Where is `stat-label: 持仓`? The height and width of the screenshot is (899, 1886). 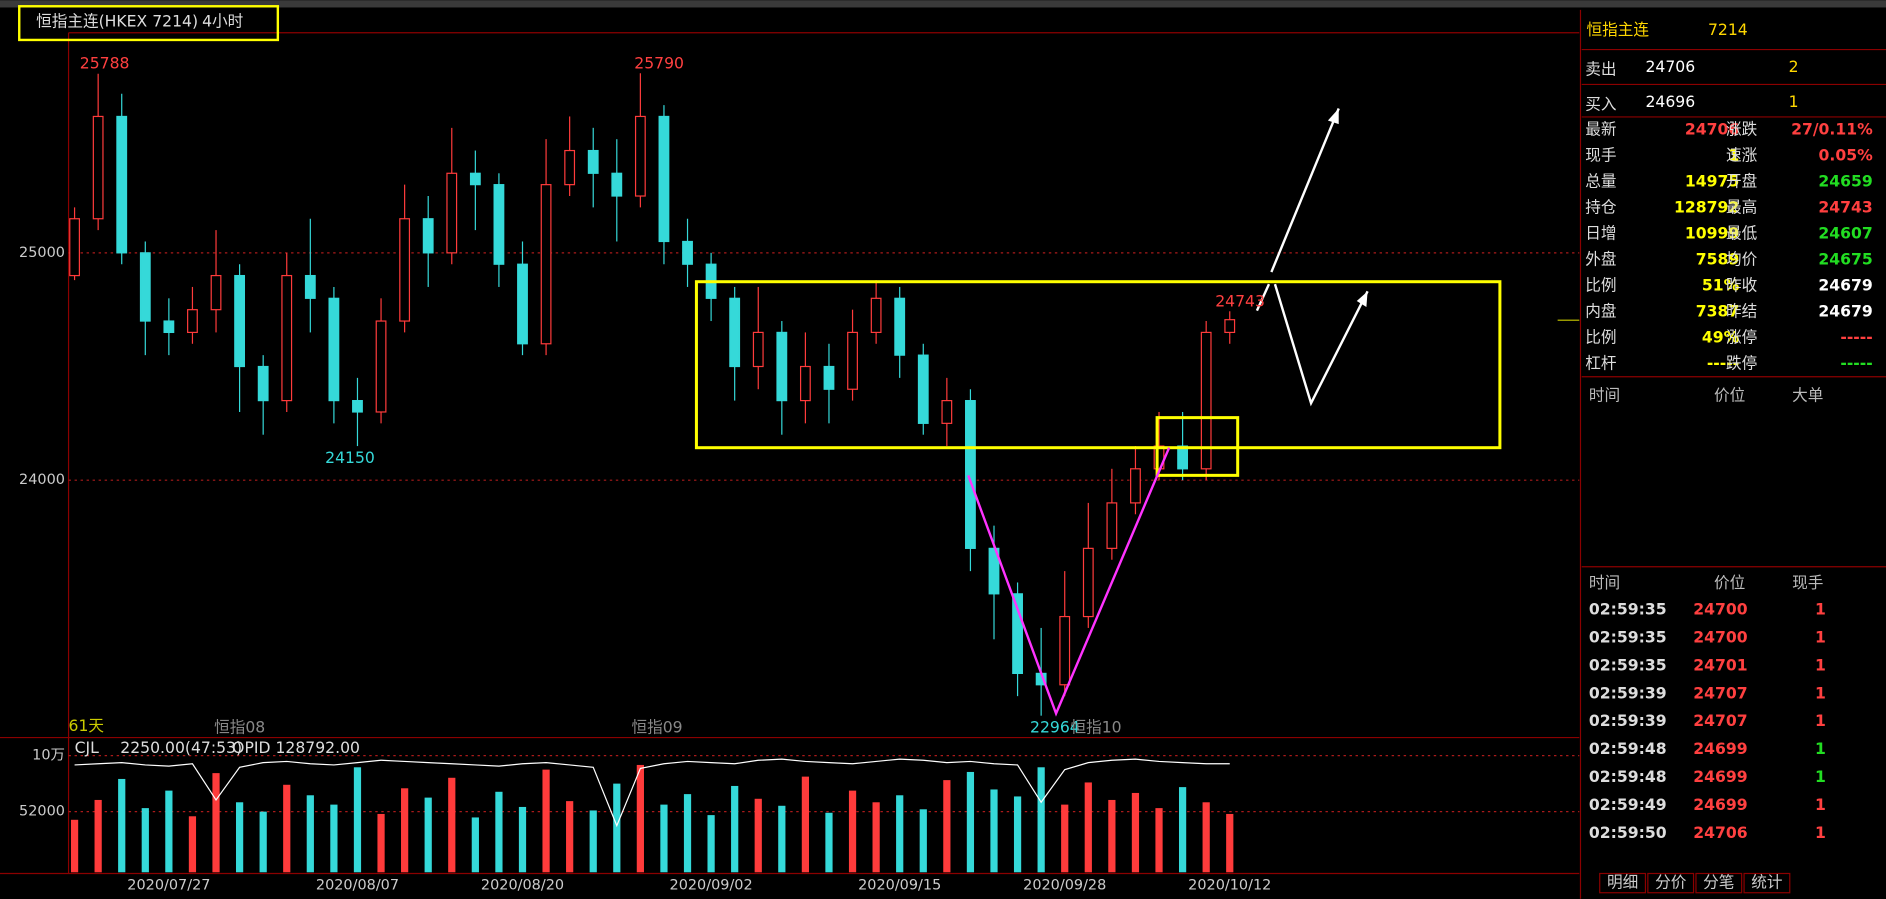
stat-label: 持仓 is located at coordinates (1601, 207).